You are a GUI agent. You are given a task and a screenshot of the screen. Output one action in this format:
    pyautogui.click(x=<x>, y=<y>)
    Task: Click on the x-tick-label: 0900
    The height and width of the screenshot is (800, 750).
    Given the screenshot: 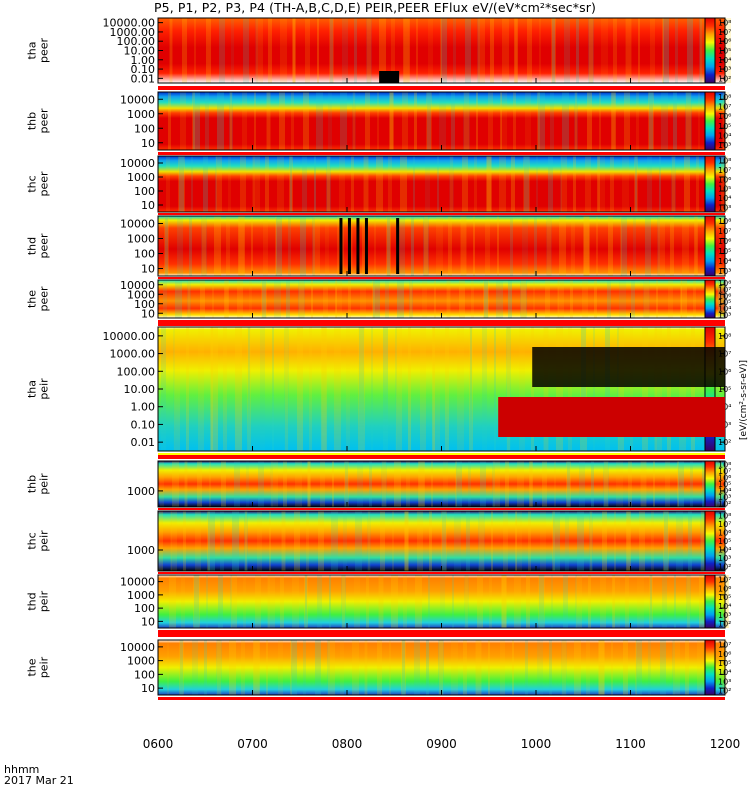 What is the action you would take?
    pyautogui.click(x=441, y=744)
    